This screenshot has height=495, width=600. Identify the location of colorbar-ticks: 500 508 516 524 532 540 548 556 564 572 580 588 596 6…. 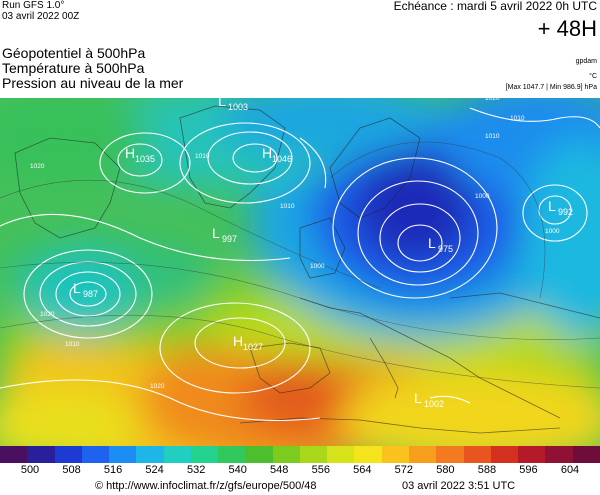
(300, 470).